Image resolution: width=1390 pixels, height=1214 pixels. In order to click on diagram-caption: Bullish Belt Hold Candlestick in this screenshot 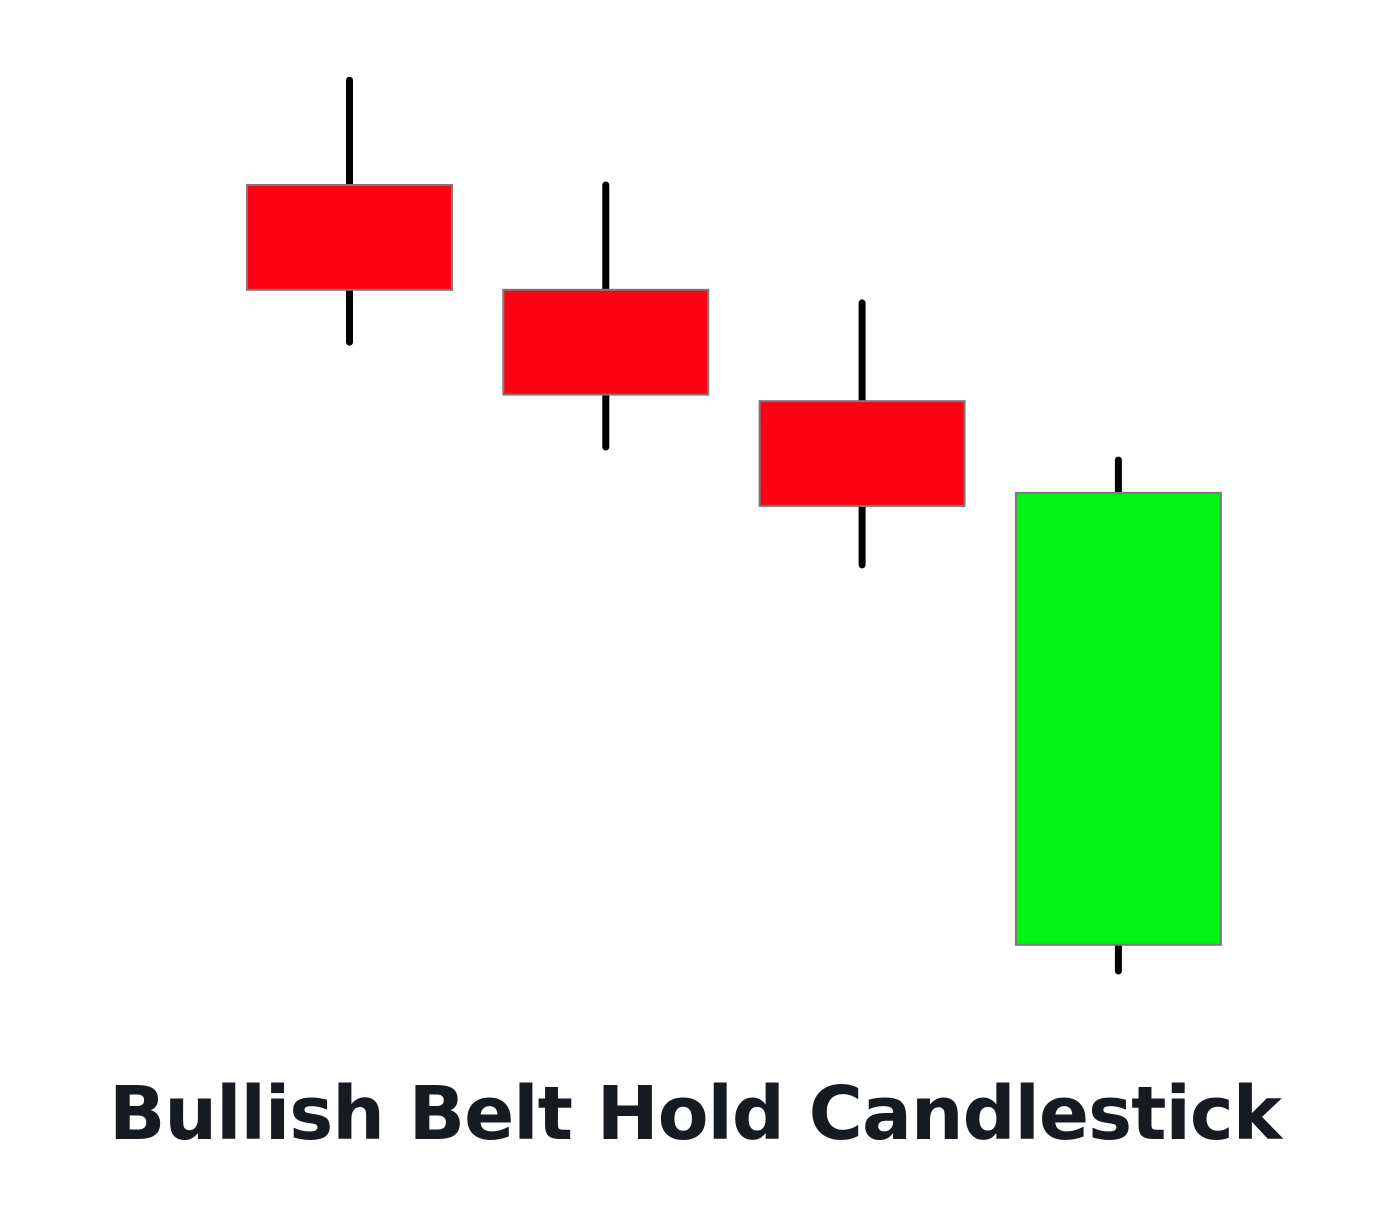, I will do `click(695, 1114)`.